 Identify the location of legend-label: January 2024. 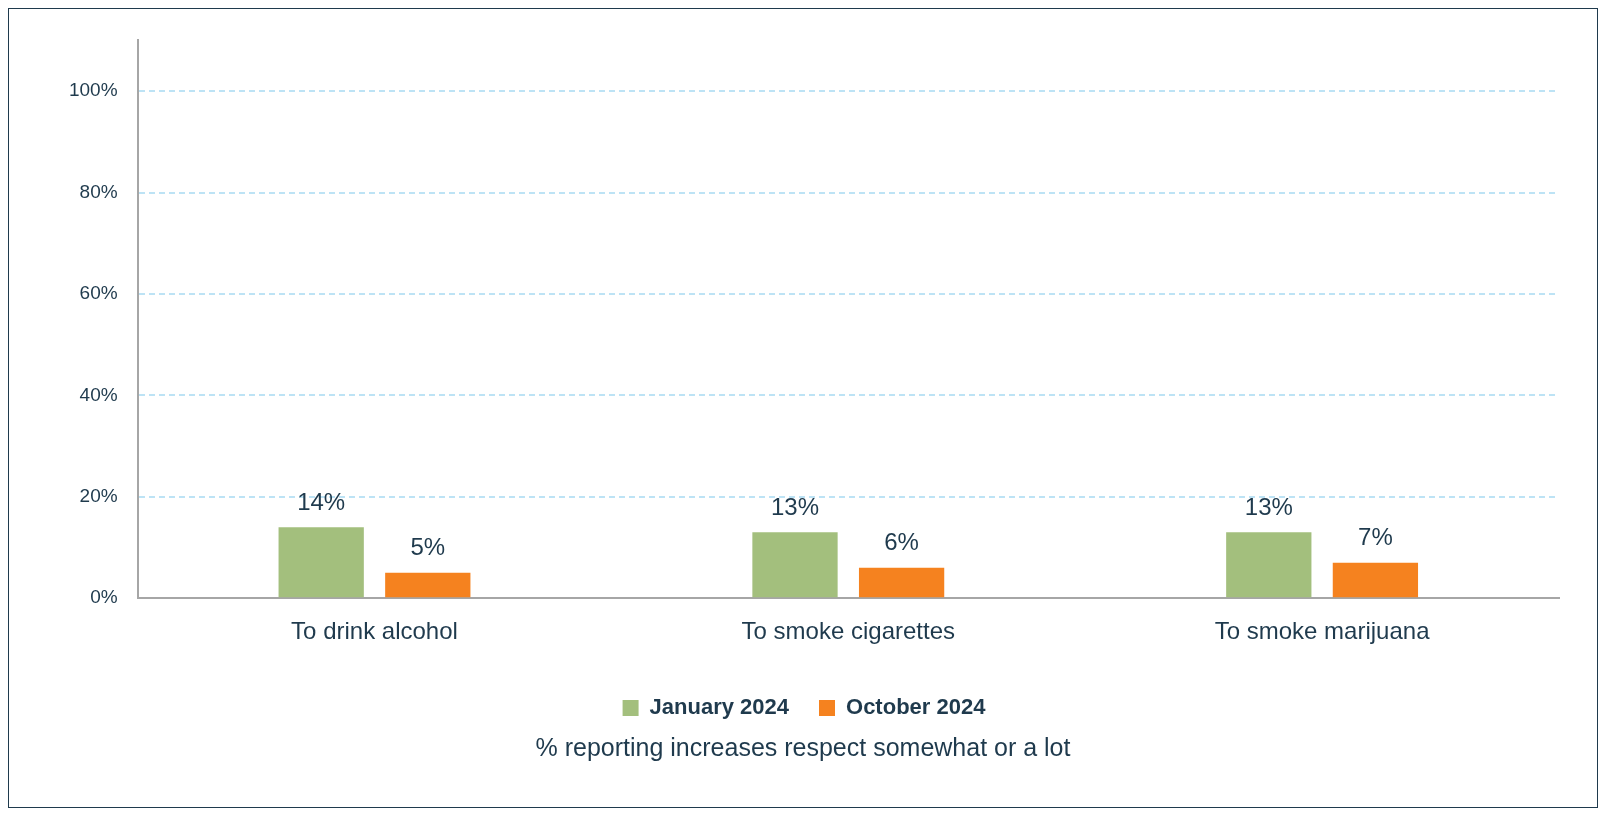
(719, 707).